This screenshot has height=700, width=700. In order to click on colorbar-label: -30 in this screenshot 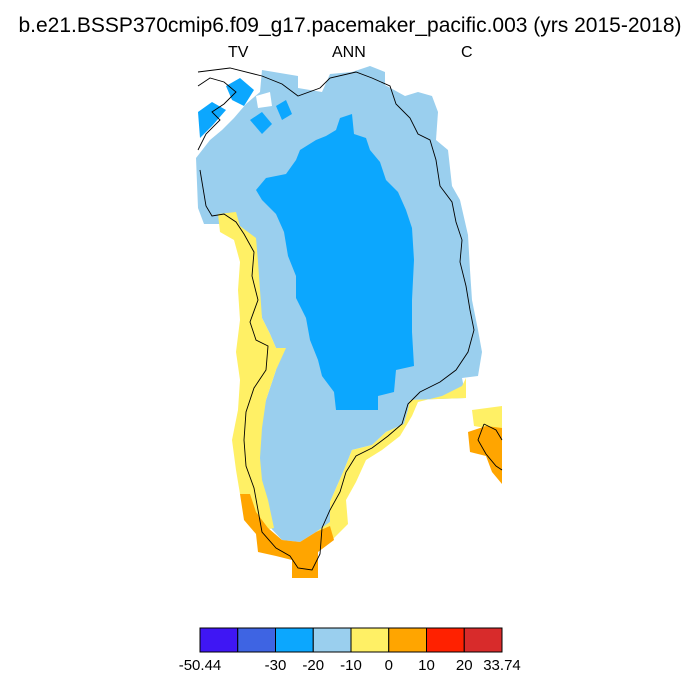, I will do `click(276, 665)`.